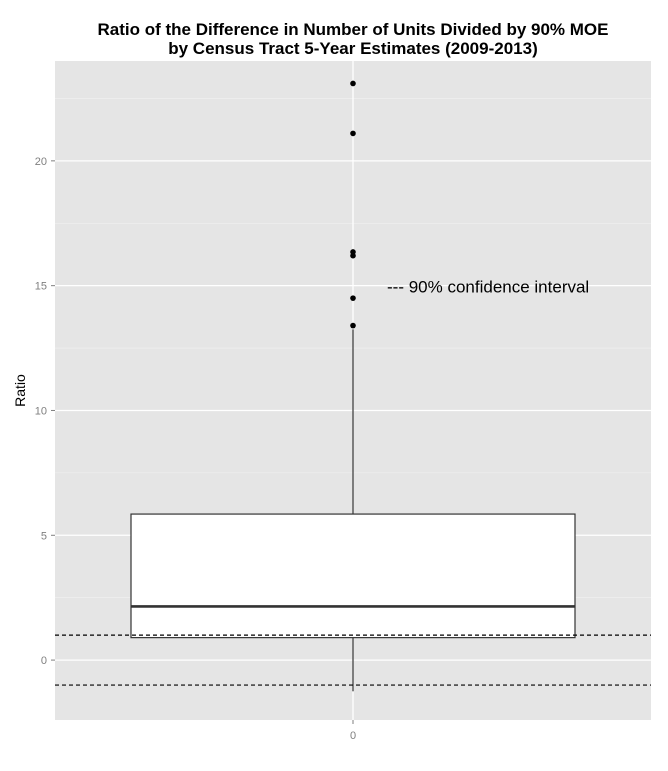 This screenshot has width=668, height=771. Describe the element at coordinates (41, 162) in the screenshot. I see `y-tick-label: 20` at that location.